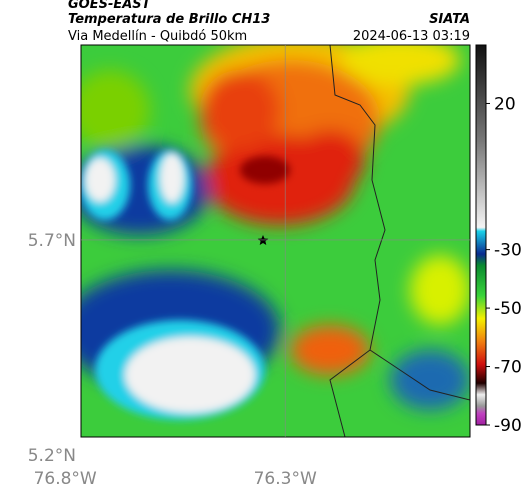 The width and height of the screenshot is (526, 491). Describe the element at coordinates (508, 309) in the screenshot. I see `colorbar-label: -50` at that location.